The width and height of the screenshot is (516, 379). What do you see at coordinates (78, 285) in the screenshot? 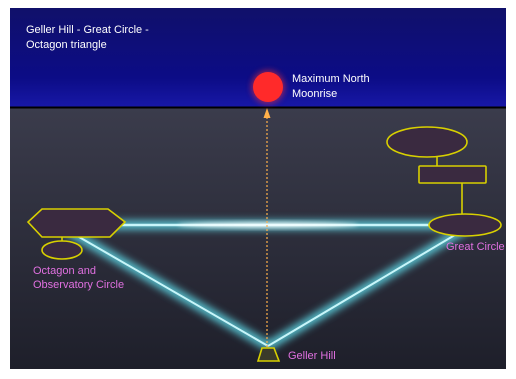
I see `octagon-label-line-2: Observatory Circle` at bounding box center [78, 285].